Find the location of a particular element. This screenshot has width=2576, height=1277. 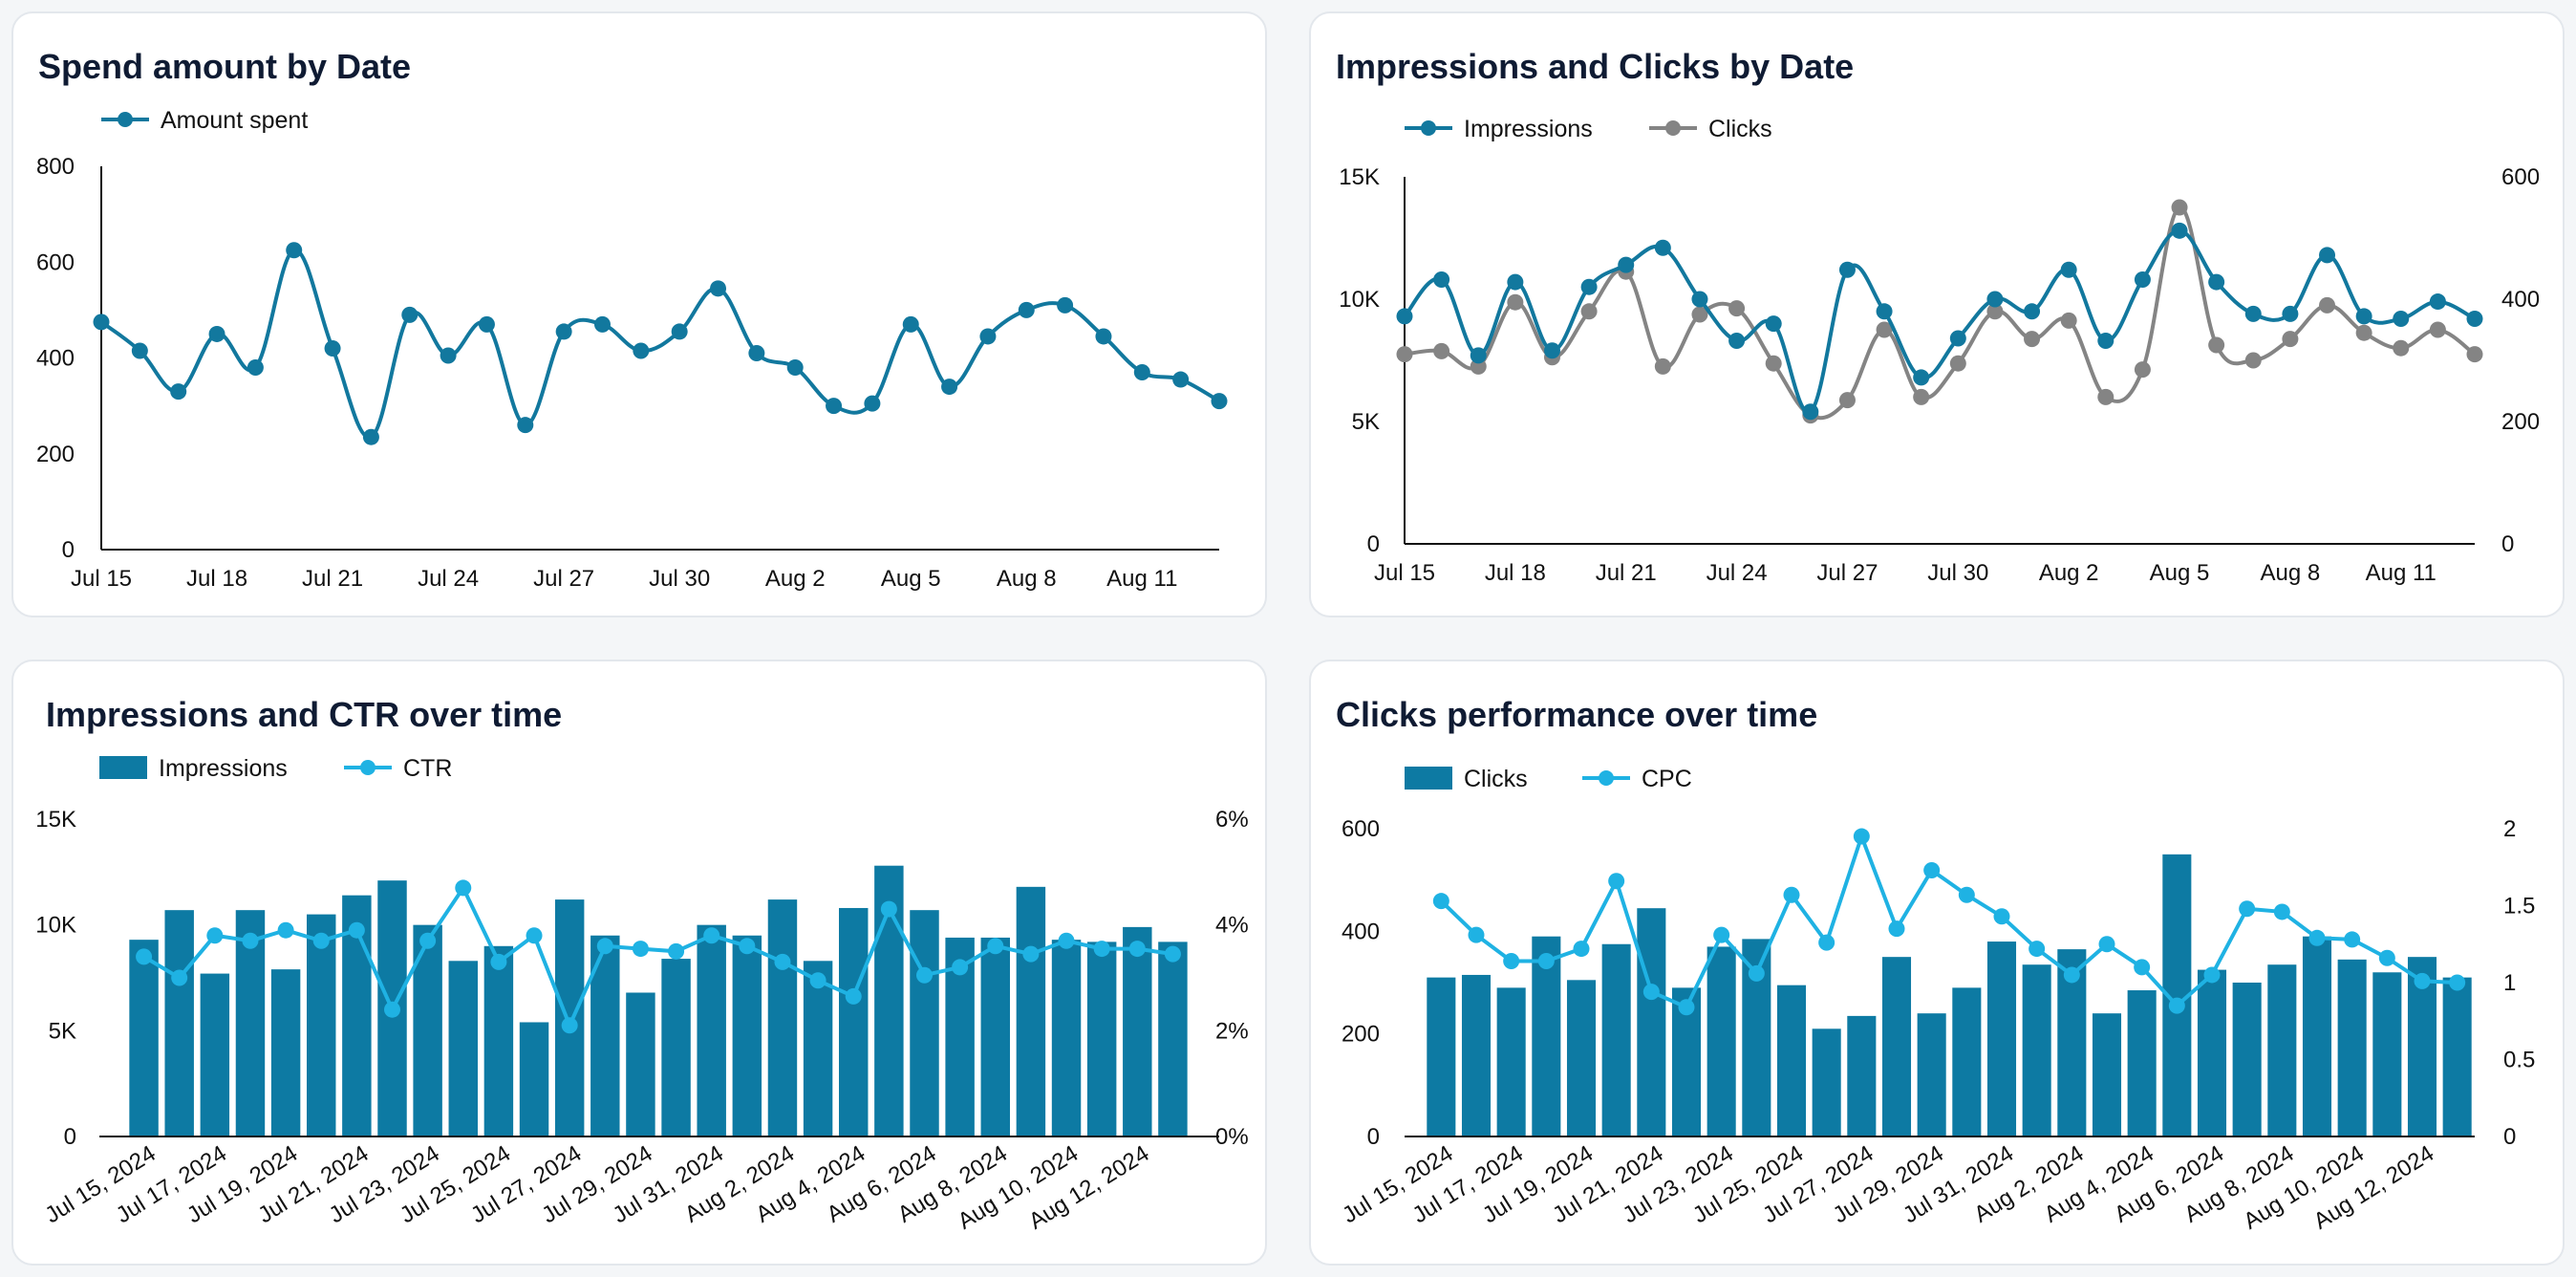

x-axis-tick-label: Jul 30 is located at coordinates (679, 579).